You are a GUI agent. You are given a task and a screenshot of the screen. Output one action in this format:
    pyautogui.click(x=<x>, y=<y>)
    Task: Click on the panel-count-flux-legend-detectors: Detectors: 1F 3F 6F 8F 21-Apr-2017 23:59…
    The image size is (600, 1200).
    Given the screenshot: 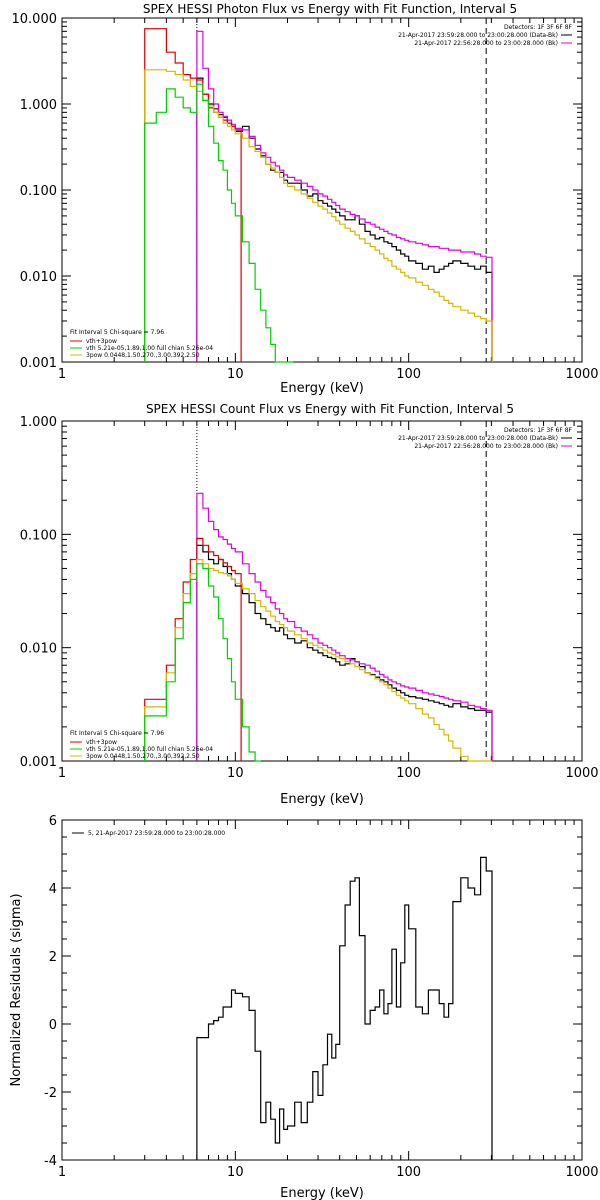 What is the action you would take?
    pyautogui.click(x=485, y=438)
    